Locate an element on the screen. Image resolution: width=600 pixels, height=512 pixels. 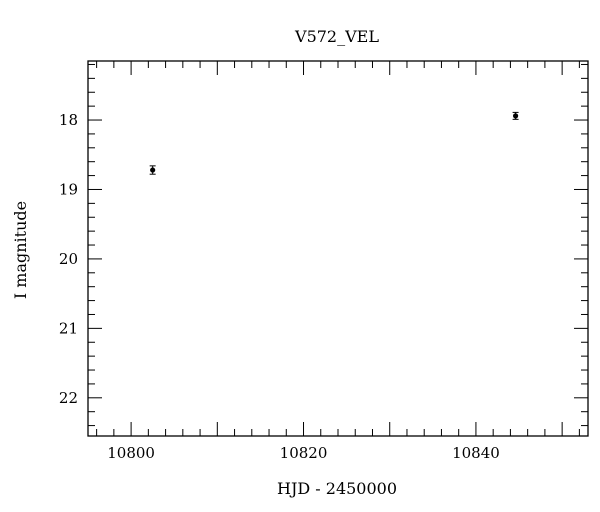
x-tick-label: 10840 is located at coordinates (476, 453).